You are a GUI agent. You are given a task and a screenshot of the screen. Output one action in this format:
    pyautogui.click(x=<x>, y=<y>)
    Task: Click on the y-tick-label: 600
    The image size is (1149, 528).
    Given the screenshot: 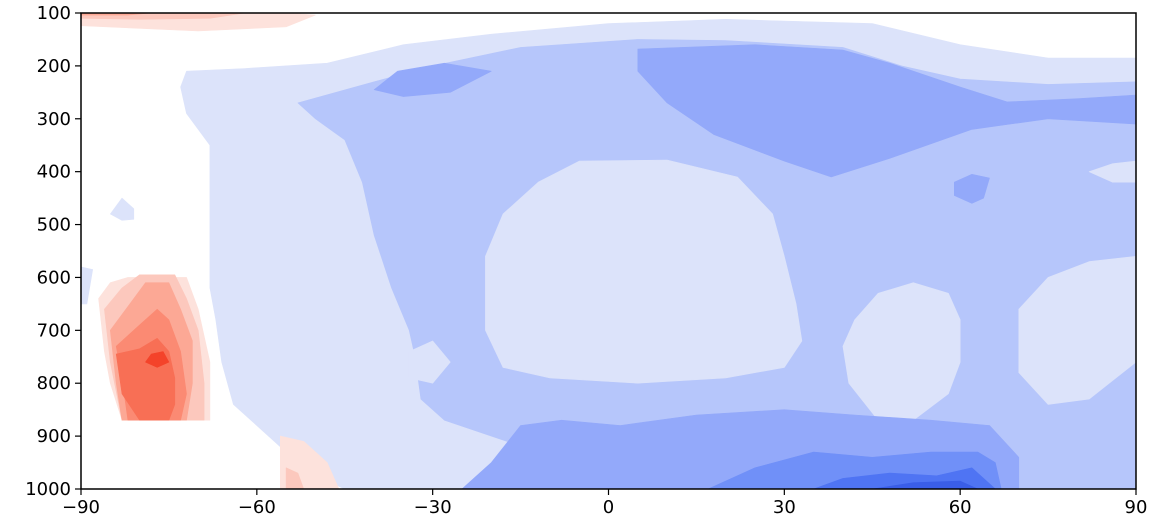 What is the action you would take?
    pyautogui.click(x=54, y=277)
    